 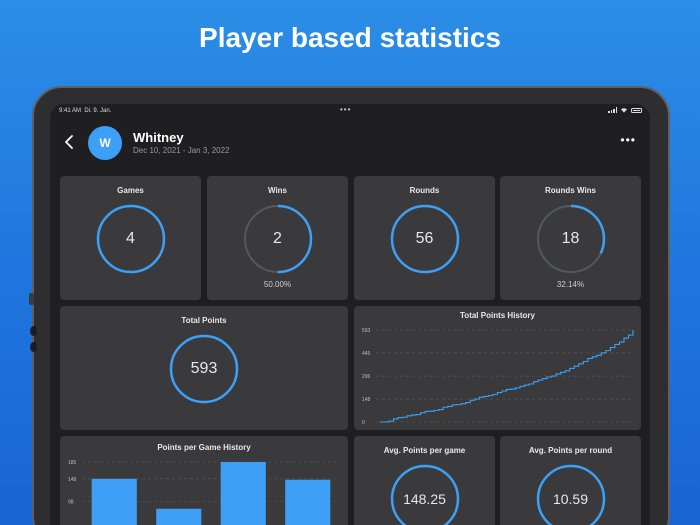 What do you see at coordinates (570, 284) in the screenshot?
I see `round-wins-percentage: 32.14%` at bounding box center [570, 284].